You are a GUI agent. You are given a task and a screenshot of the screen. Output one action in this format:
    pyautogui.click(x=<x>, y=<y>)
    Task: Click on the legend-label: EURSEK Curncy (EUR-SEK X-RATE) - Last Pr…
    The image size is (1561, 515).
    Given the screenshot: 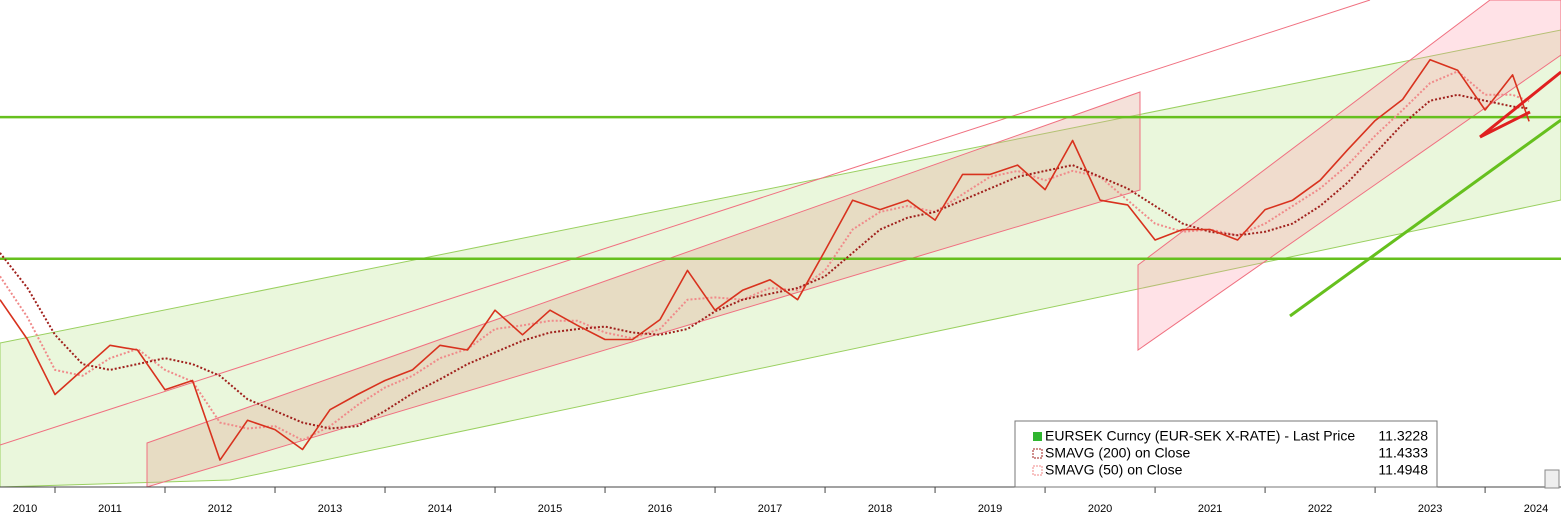 What is the action you would take?
    pyautogui.click(x=1200, y=436)
    